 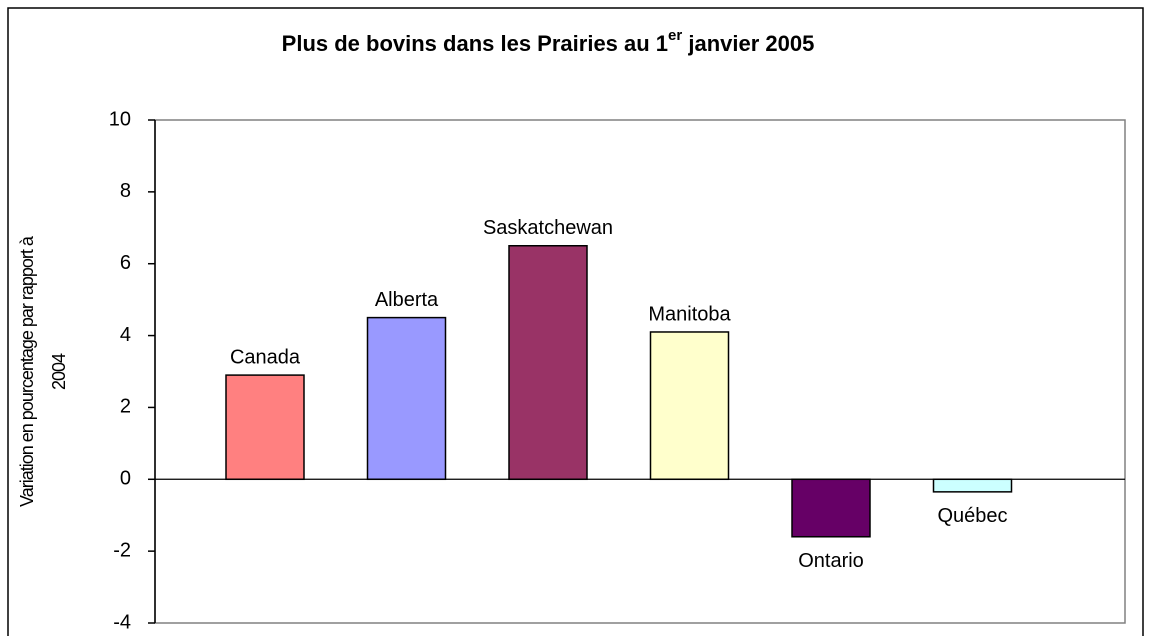 I want to click on y-tick-label: 0, so click(x=125, y=479).